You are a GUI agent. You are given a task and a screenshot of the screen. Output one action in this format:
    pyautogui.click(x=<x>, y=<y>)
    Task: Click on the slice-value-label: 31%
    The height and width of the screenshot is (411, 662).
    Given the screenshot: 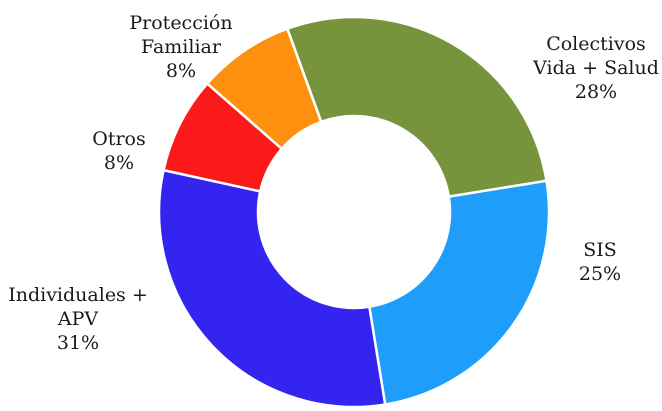 What is the action you would take?
    pyautogui.click(x=78, y=343)
    